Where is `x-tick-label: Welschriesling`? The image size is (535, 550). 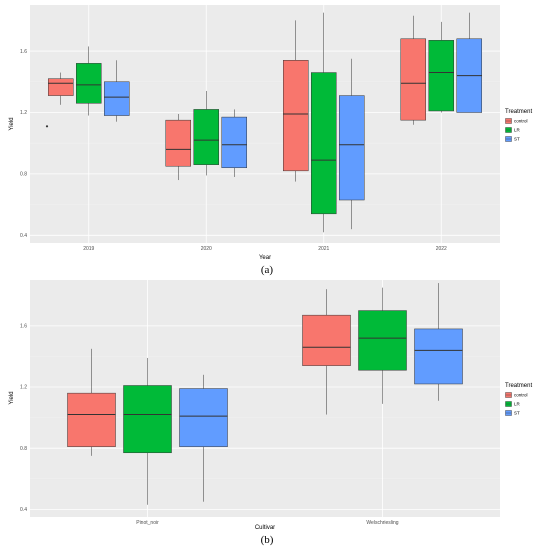 x-tick-label: Welschriesling is located at coordinates (382, 523).